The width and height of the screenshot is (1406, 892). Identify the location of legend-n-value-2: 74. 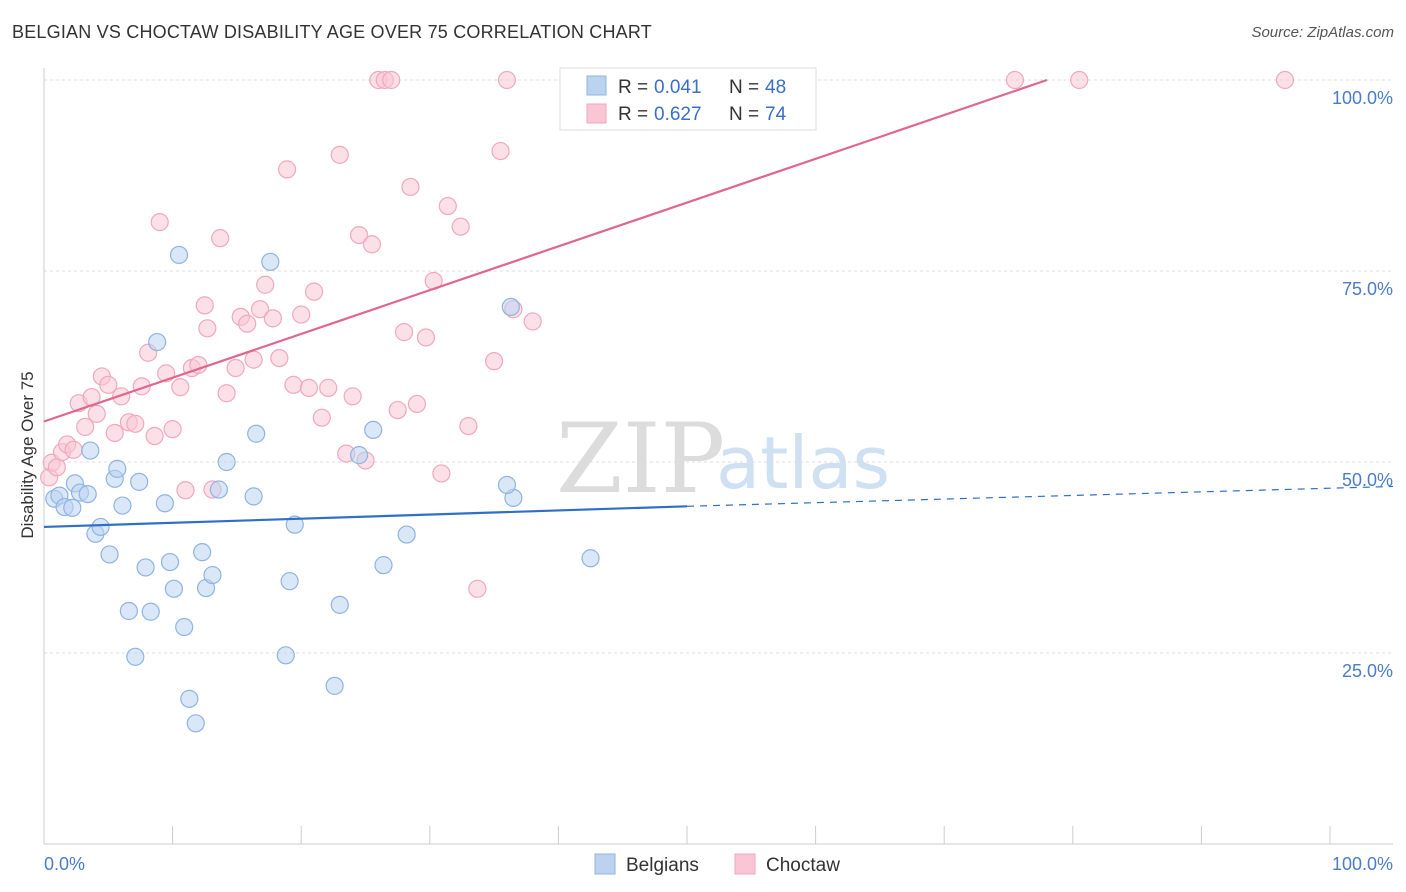
(776, 114).